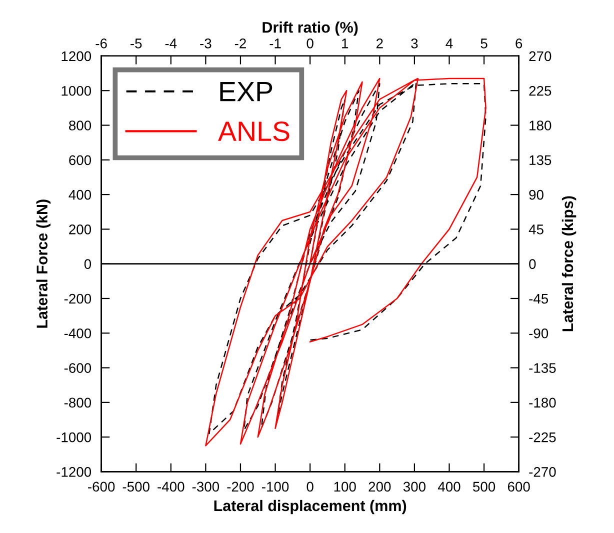  I want to click on y-tick-label: -1200, so click(74, 472).